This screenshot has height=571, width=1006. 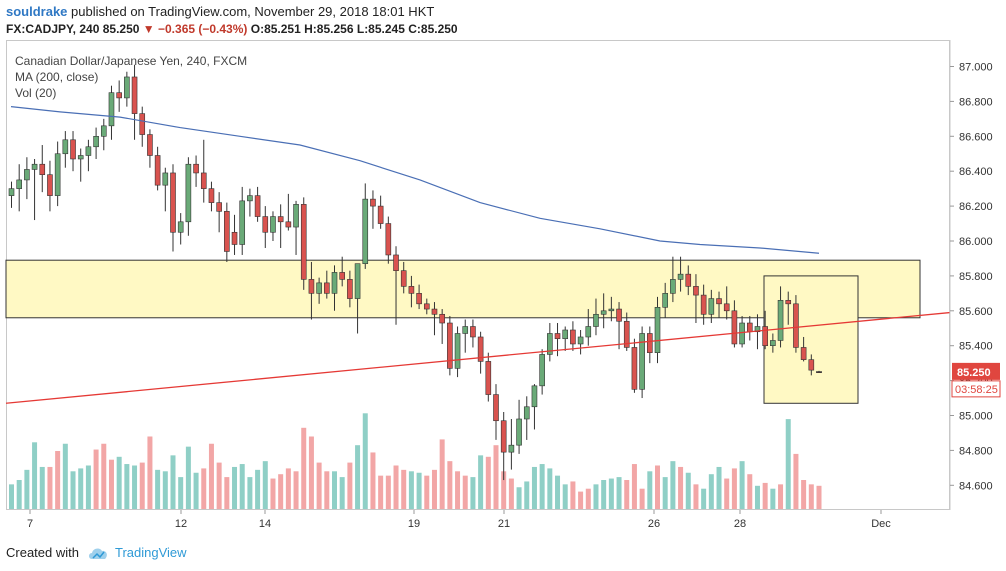 What do you see at coordinates (121, 29) in the screenshot?
I see `last-price: 85.250` at bounding box center [121, 29].